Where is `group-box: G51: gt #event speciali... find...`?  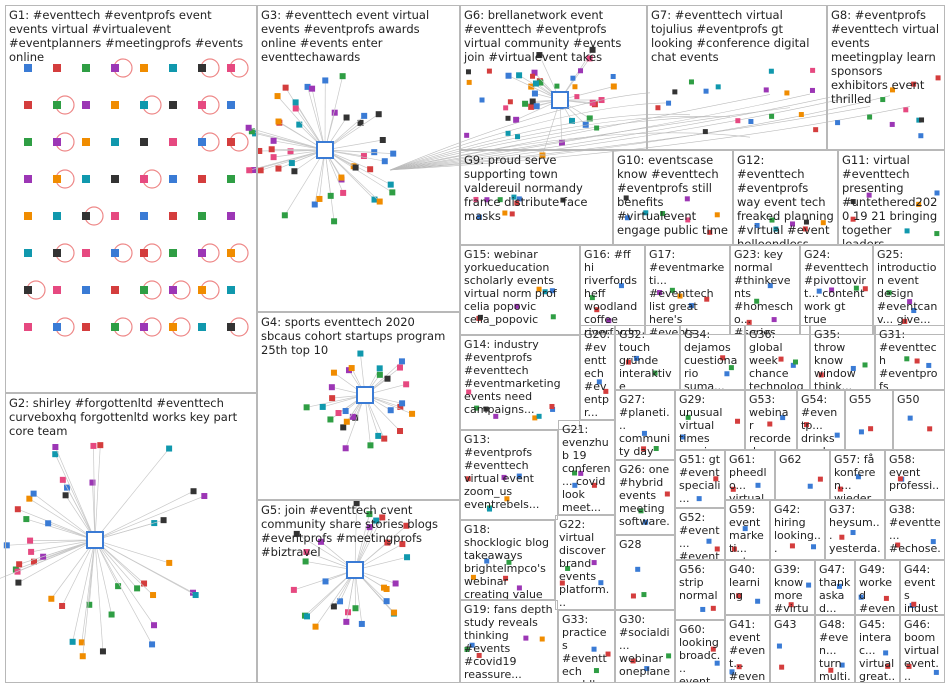 group-box: G51: gt #event speciali... find... is located at coordinates (700, 479).